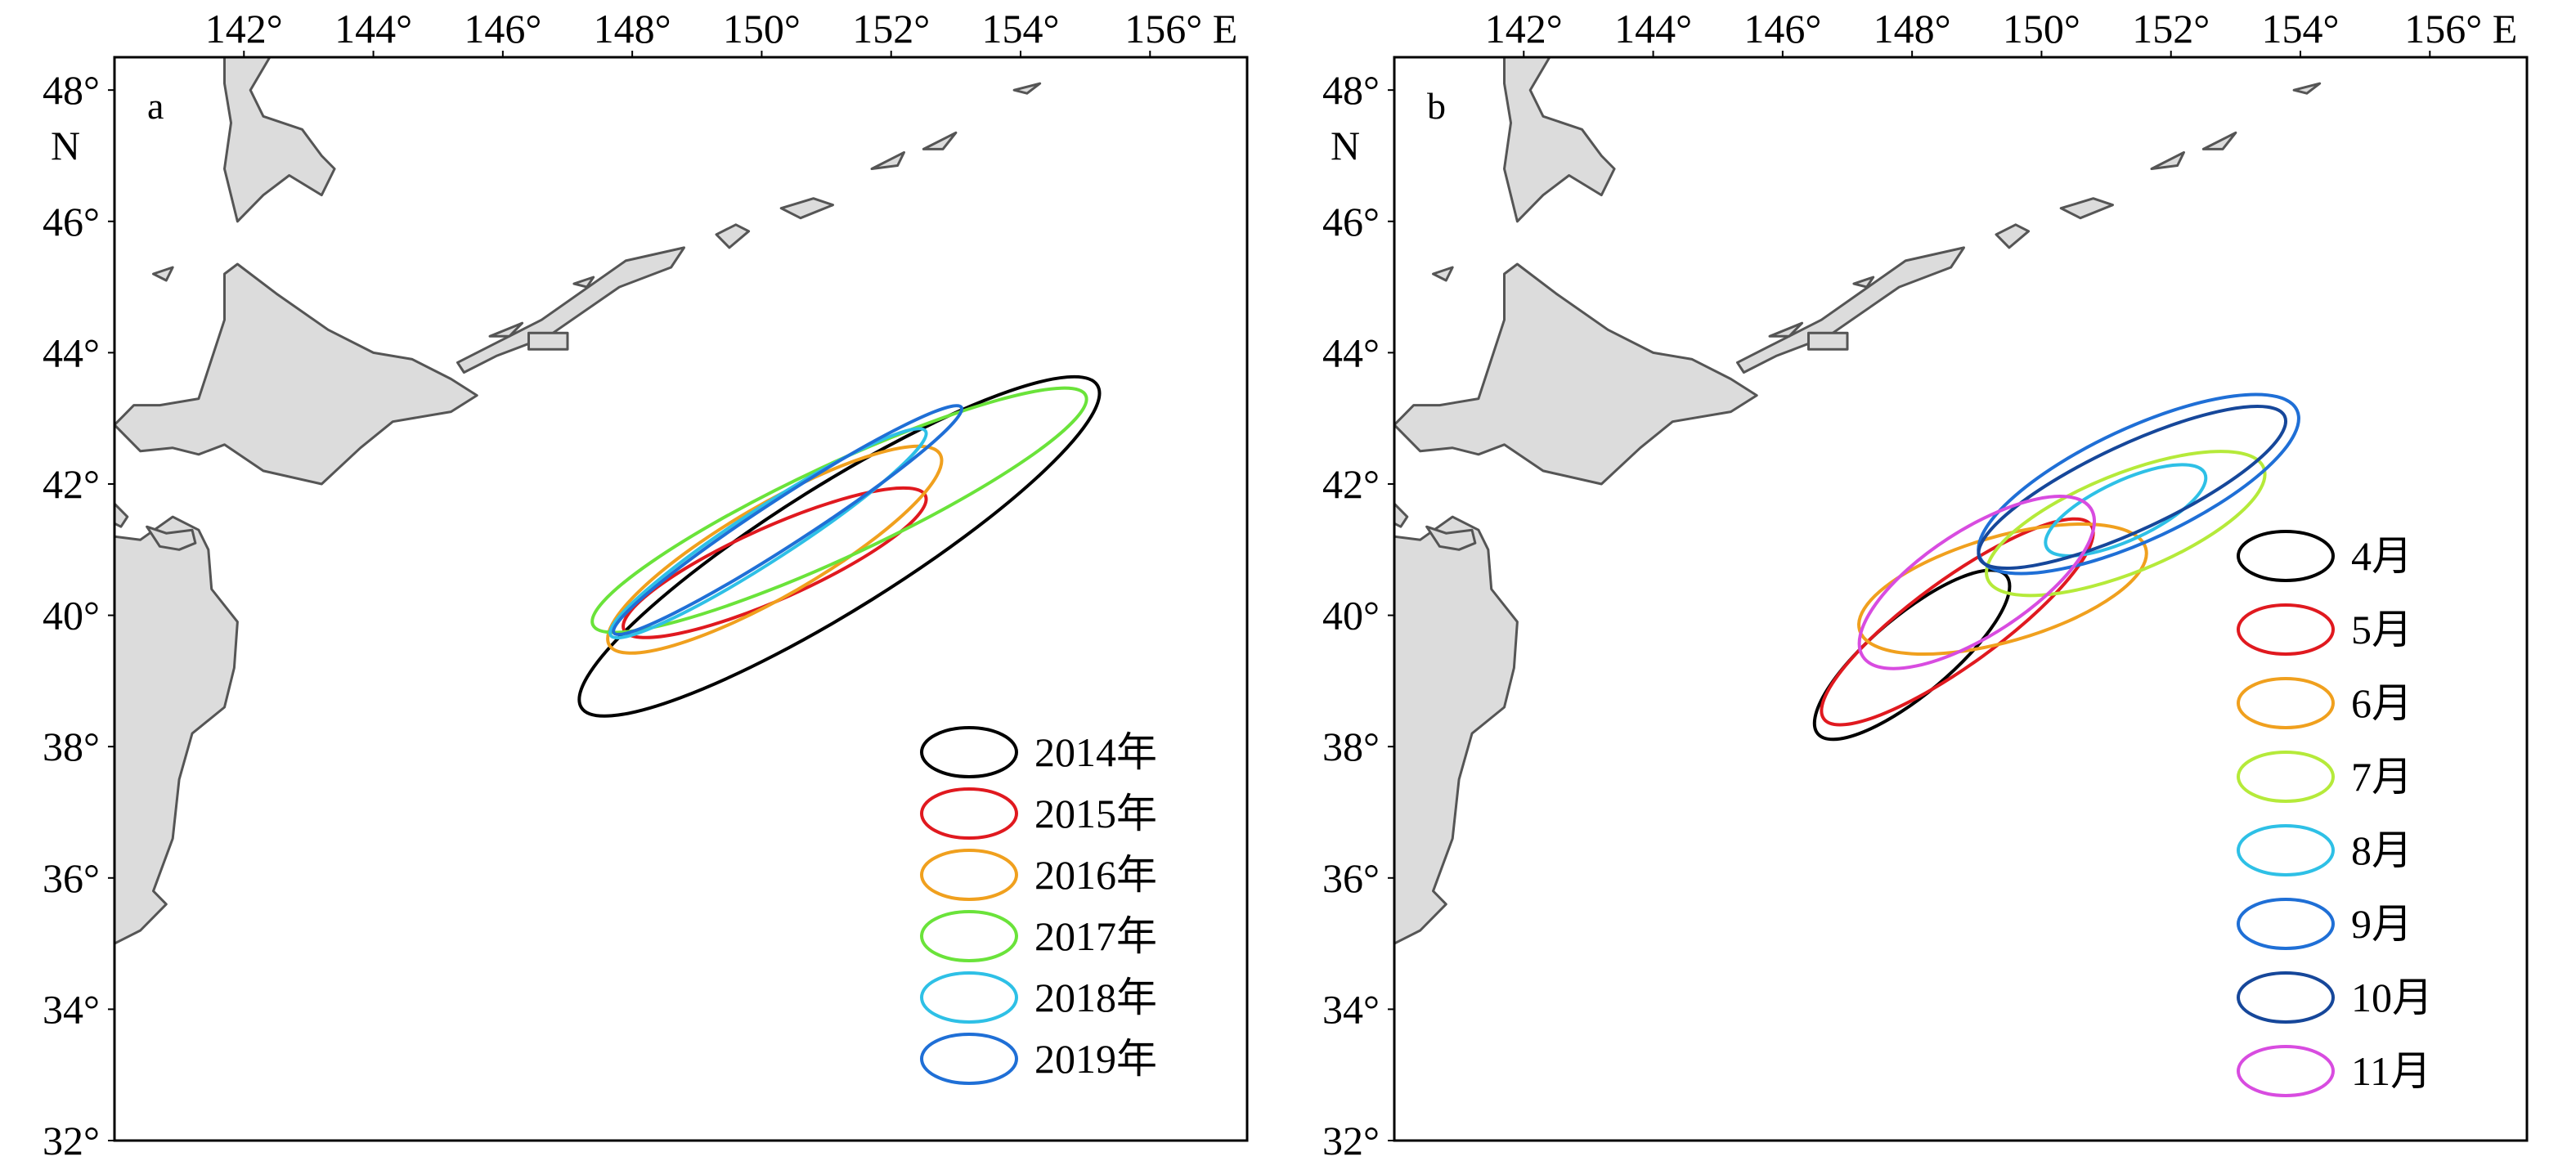 The height and width of the screenshot is (1161, 2576). What do you see at coordinates (1095, 1059) in the screenshot?
I see `legend-label: 2019年` at bounding box center [1095, 1059].